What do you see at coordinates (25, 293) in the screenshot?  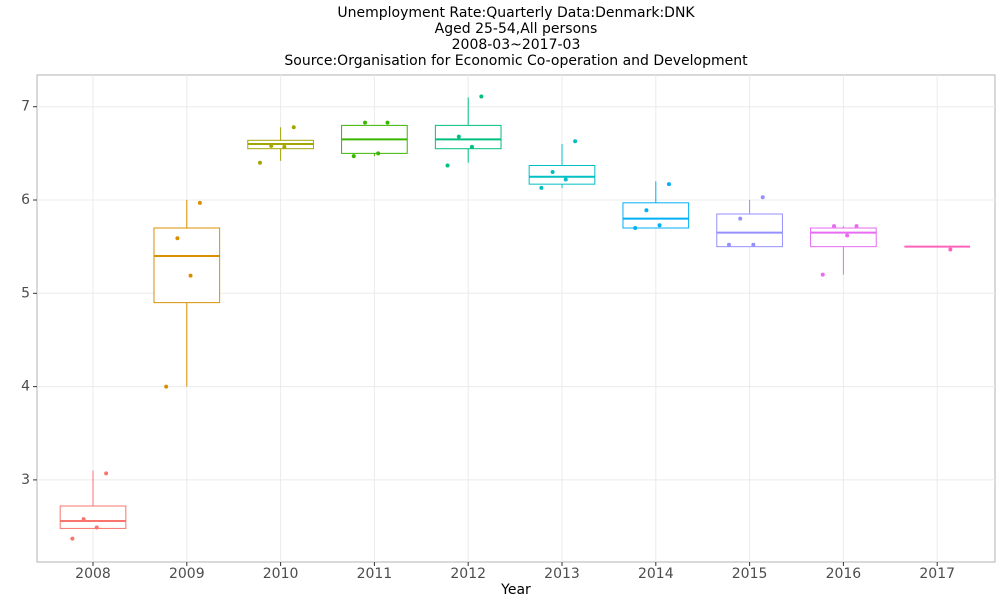 I see `y-tick-label: 5` at bounding box center [25, 293].